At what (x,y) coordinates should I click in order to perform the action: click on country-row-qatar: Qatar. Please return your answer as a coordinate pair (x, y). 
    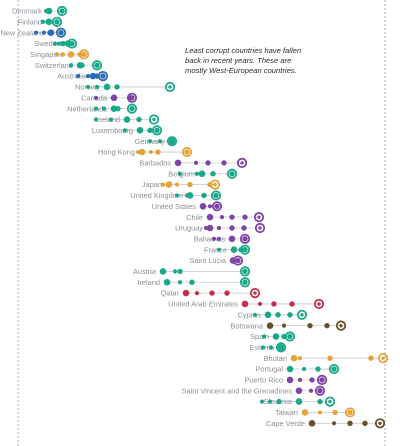
    Looking at the image, I should click on (211, 293).